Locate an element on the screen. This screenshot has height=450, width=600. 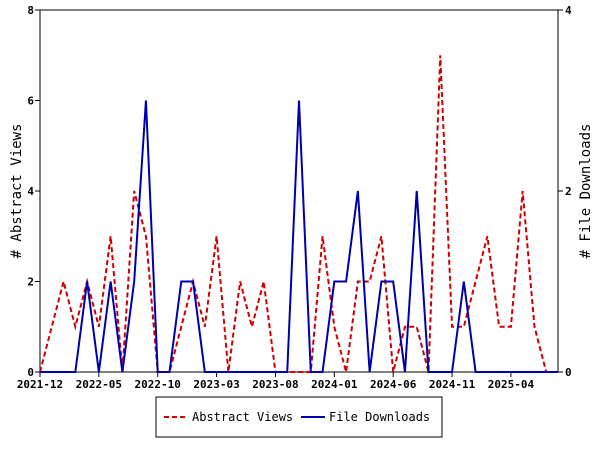
y-left-tick-label: 0 is located at coordinates (30, 372).